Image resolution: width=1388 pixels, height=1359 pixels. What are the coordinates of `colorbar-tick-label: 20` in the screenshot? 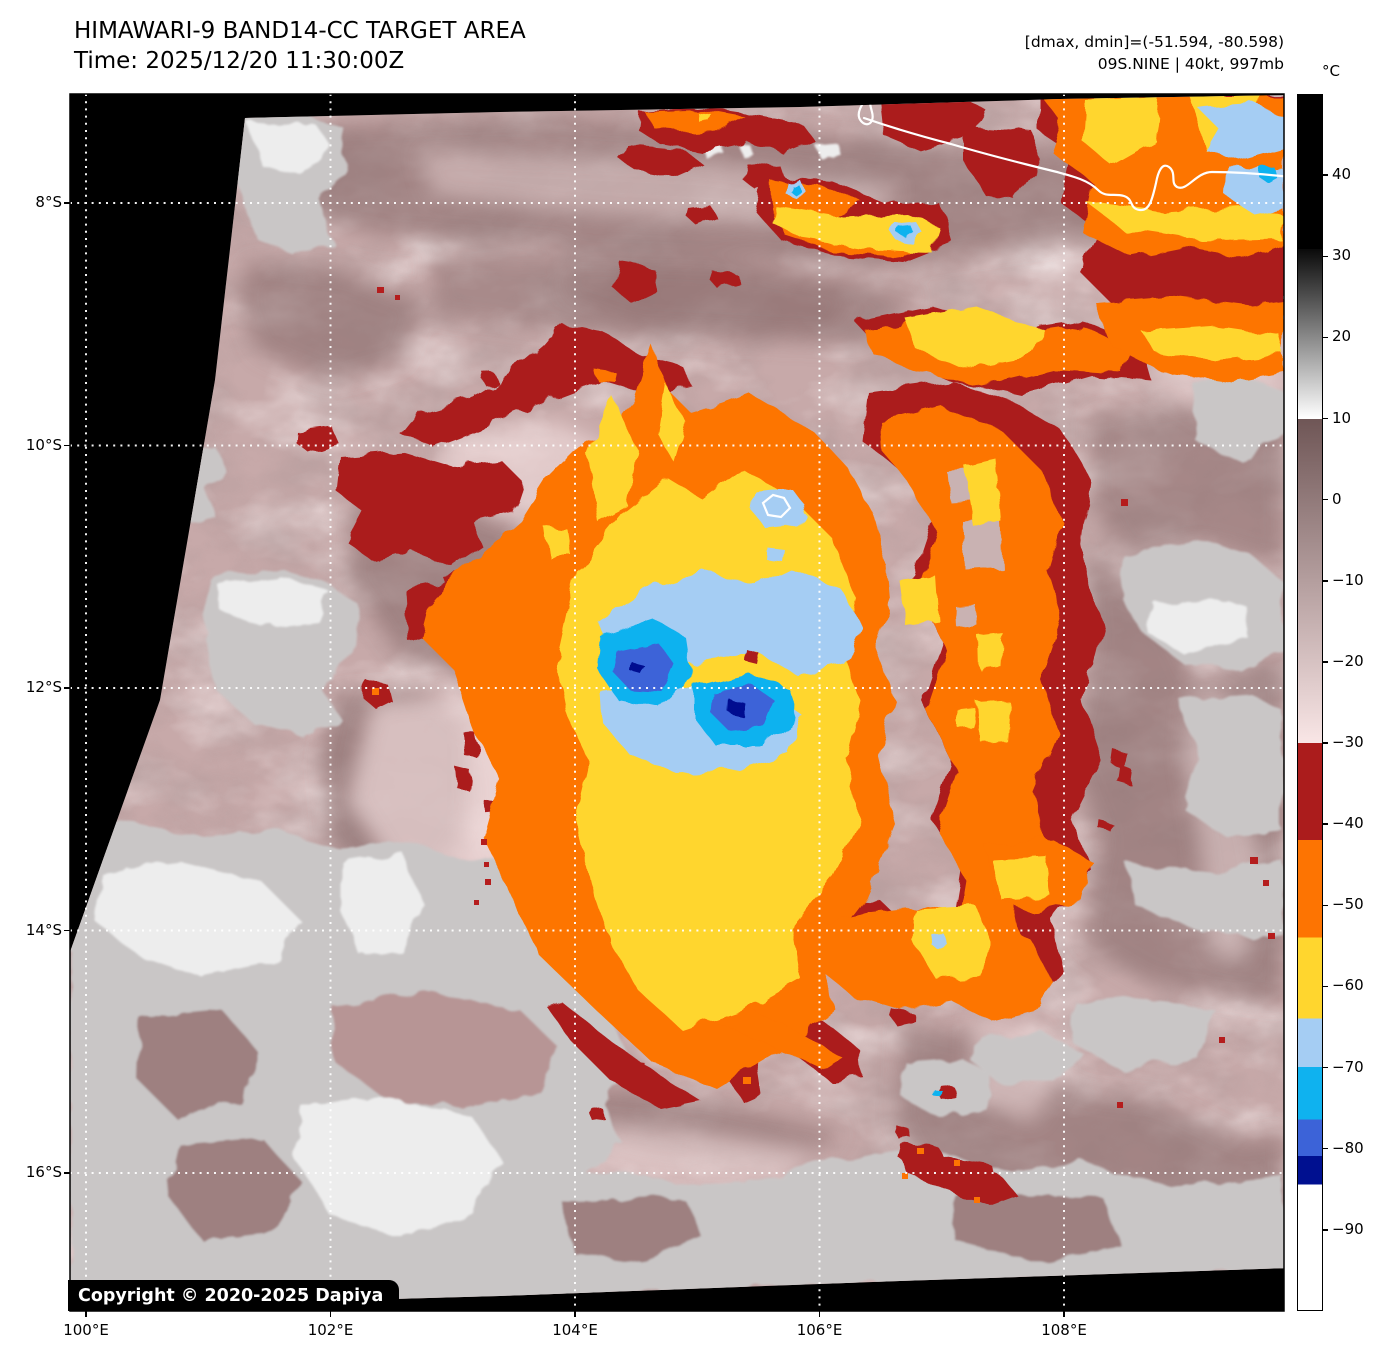 It's located at (1342, 336).